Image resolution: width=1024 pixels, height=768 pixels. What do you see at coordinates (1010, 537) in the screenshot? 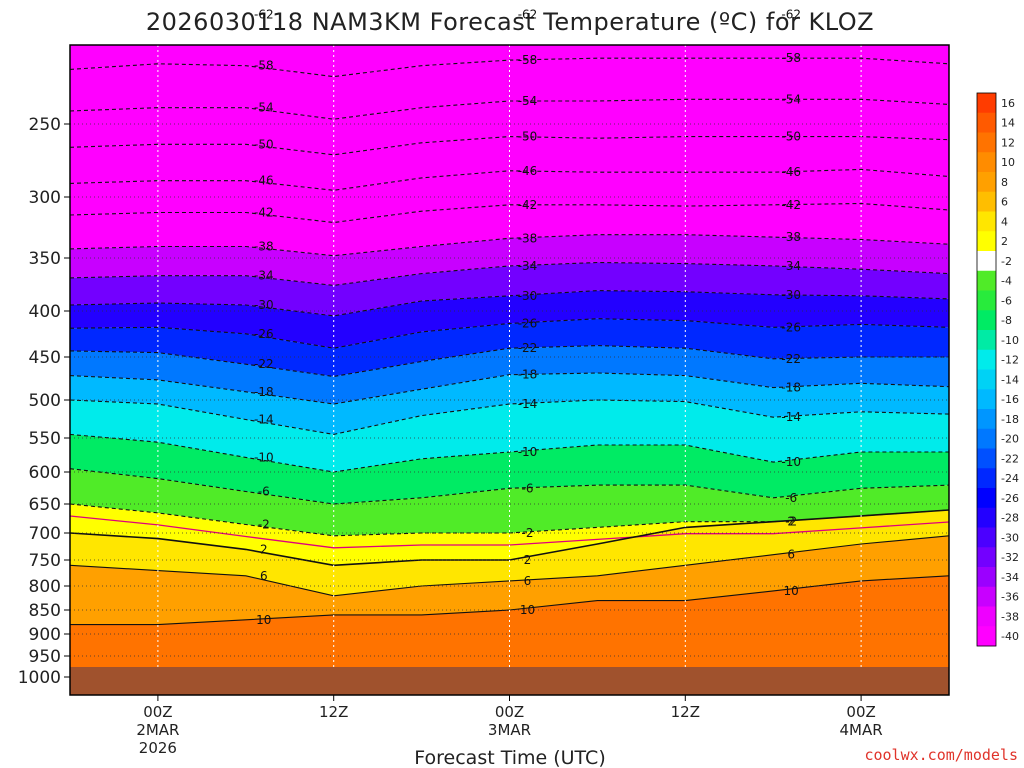
I see `colorbar-label: -30` at bounding box center [1010, 537].